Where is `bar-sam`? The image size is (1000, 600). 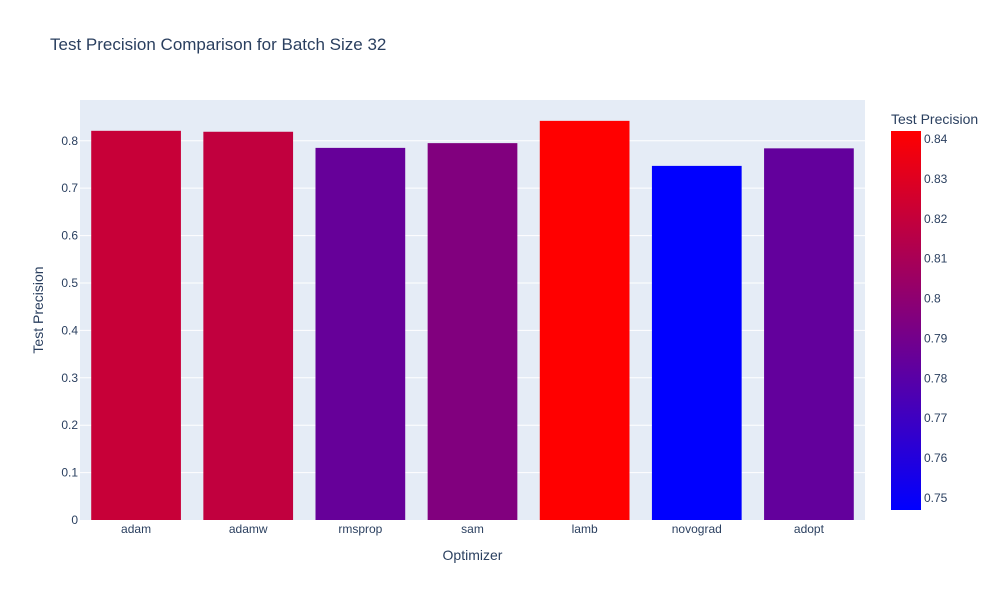
bar-sam is located at coordinates (472, 331).